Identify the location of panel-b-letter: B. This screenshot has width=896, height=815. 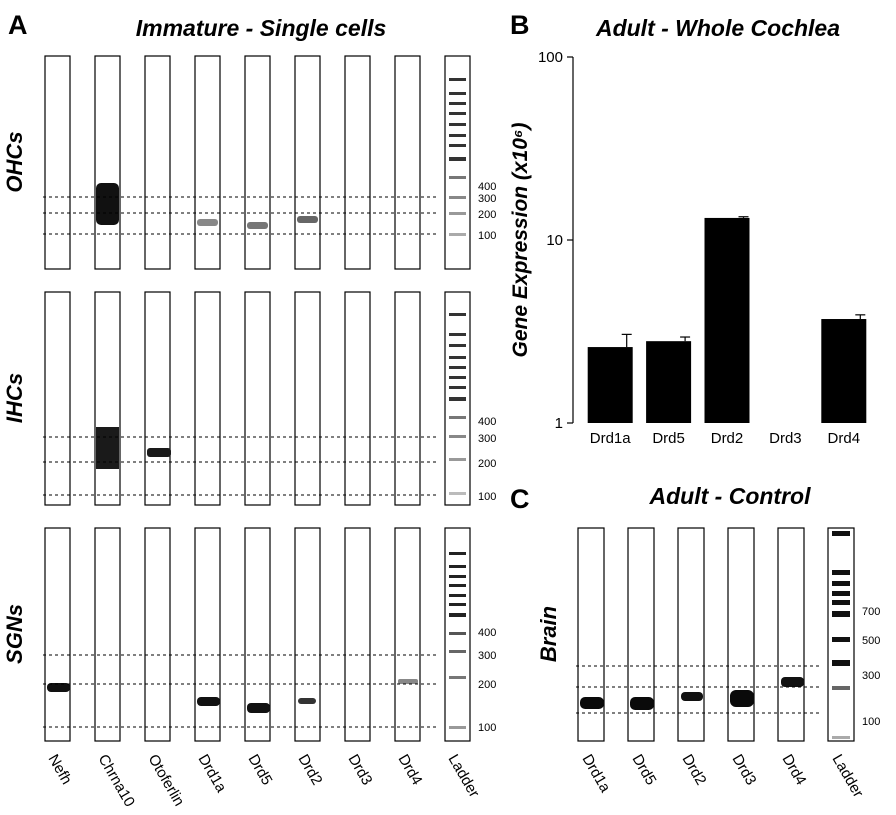
(520, 25).